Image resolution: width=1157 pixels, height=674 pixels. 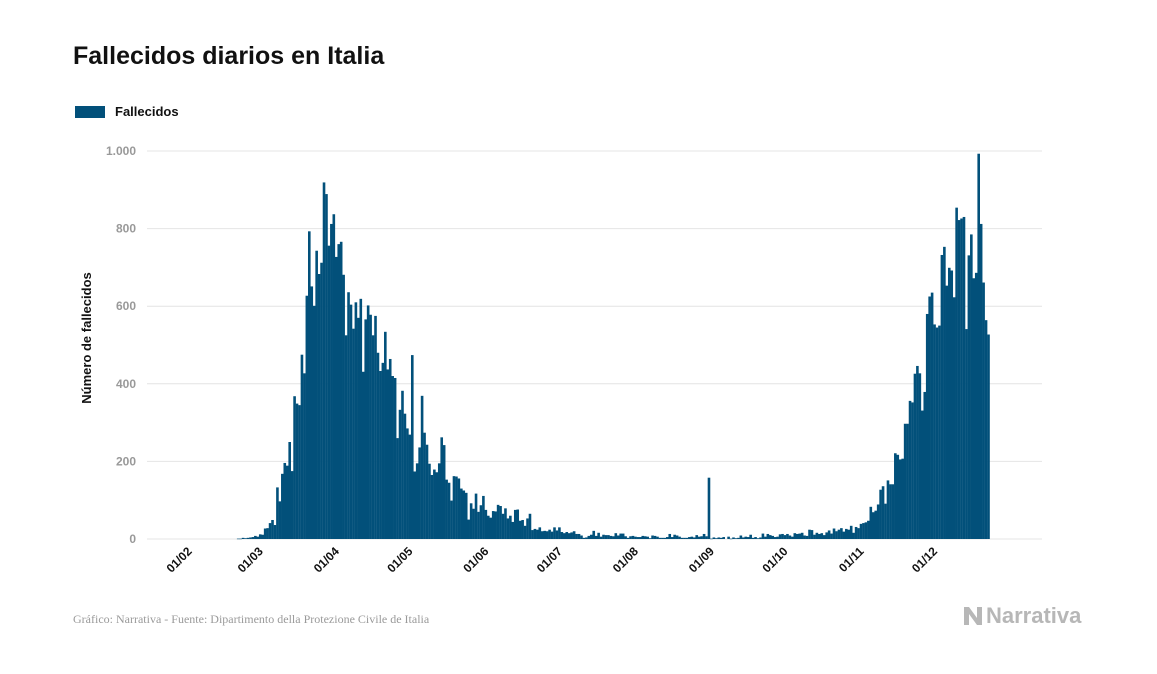 I want to click on x-tick-label: 01/05, so click(x=399, y=559).